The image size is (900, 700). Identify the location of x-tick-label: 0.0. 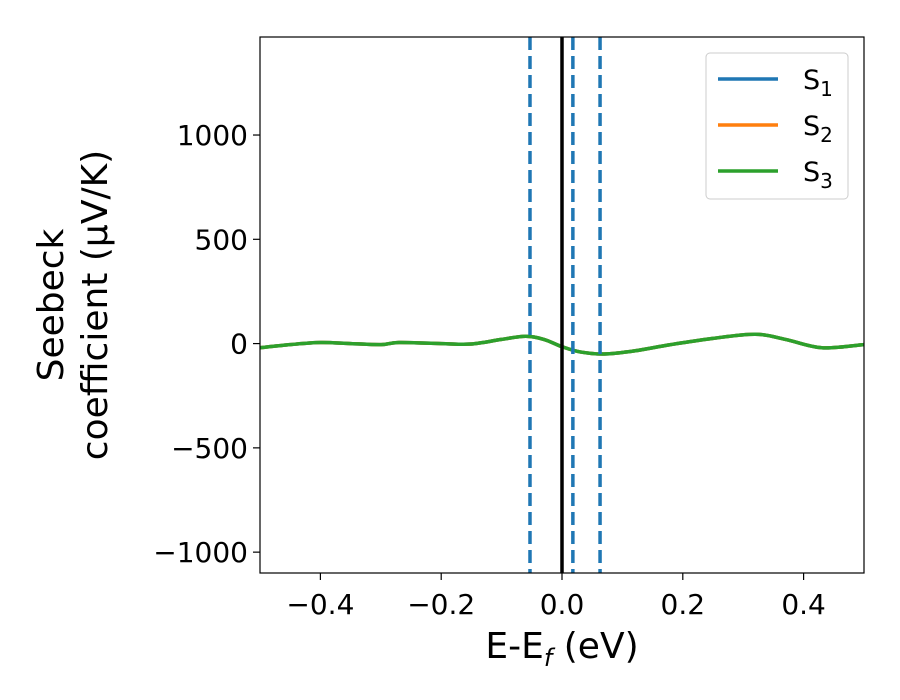
(562, 604).